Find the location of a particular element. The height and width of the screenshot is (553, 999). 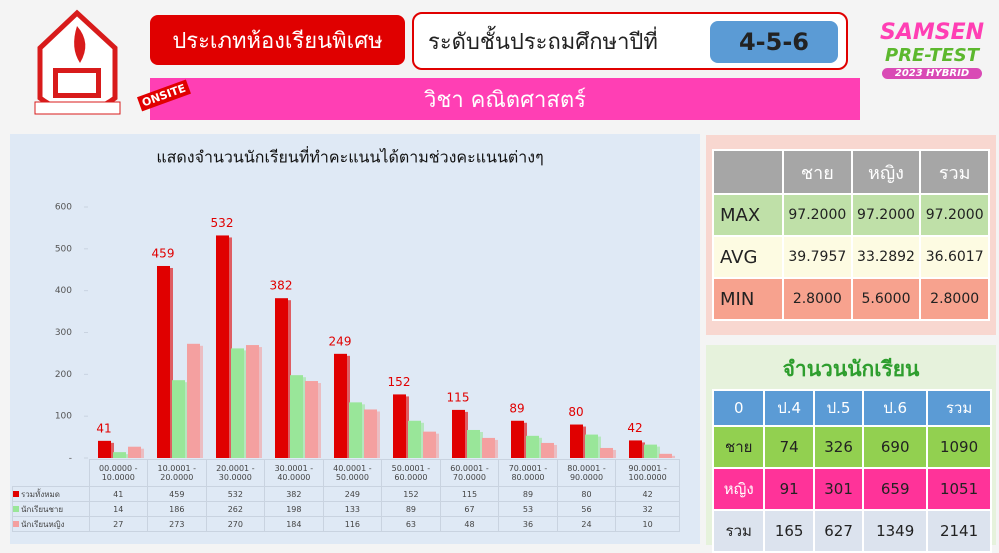

x-tick-label: 30.0001 - 40.0000 is located at coordinates (294, 473).